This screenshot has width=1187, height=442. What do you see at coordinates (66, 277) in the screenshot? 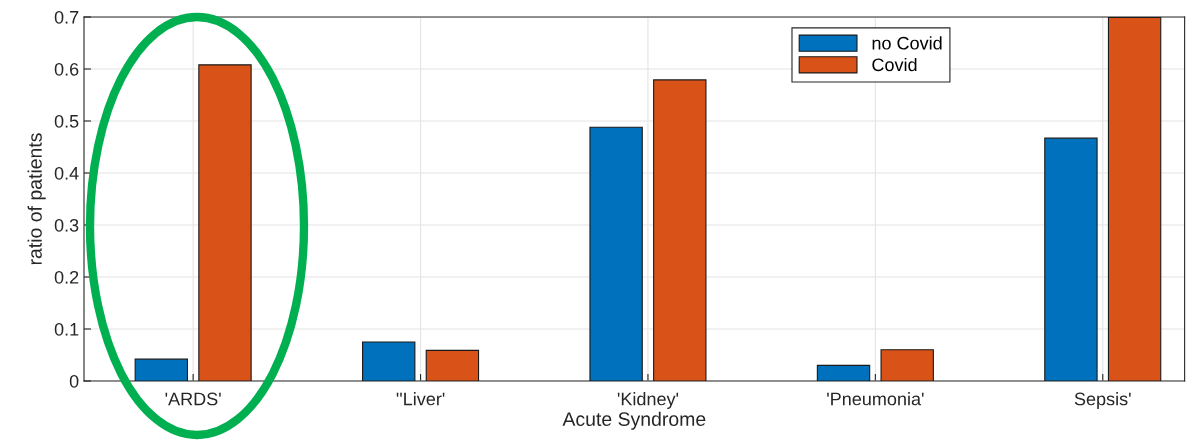
I see `y-tick-label: 0.2` at bounding box center [66, 277].